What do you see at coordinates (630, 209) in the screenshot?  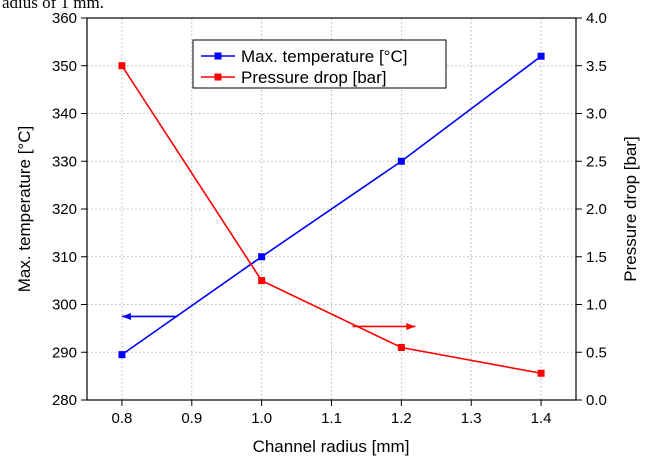 I see `y-axis-right-title: Pressure drop [bar]` at bounding box center [630, 209].